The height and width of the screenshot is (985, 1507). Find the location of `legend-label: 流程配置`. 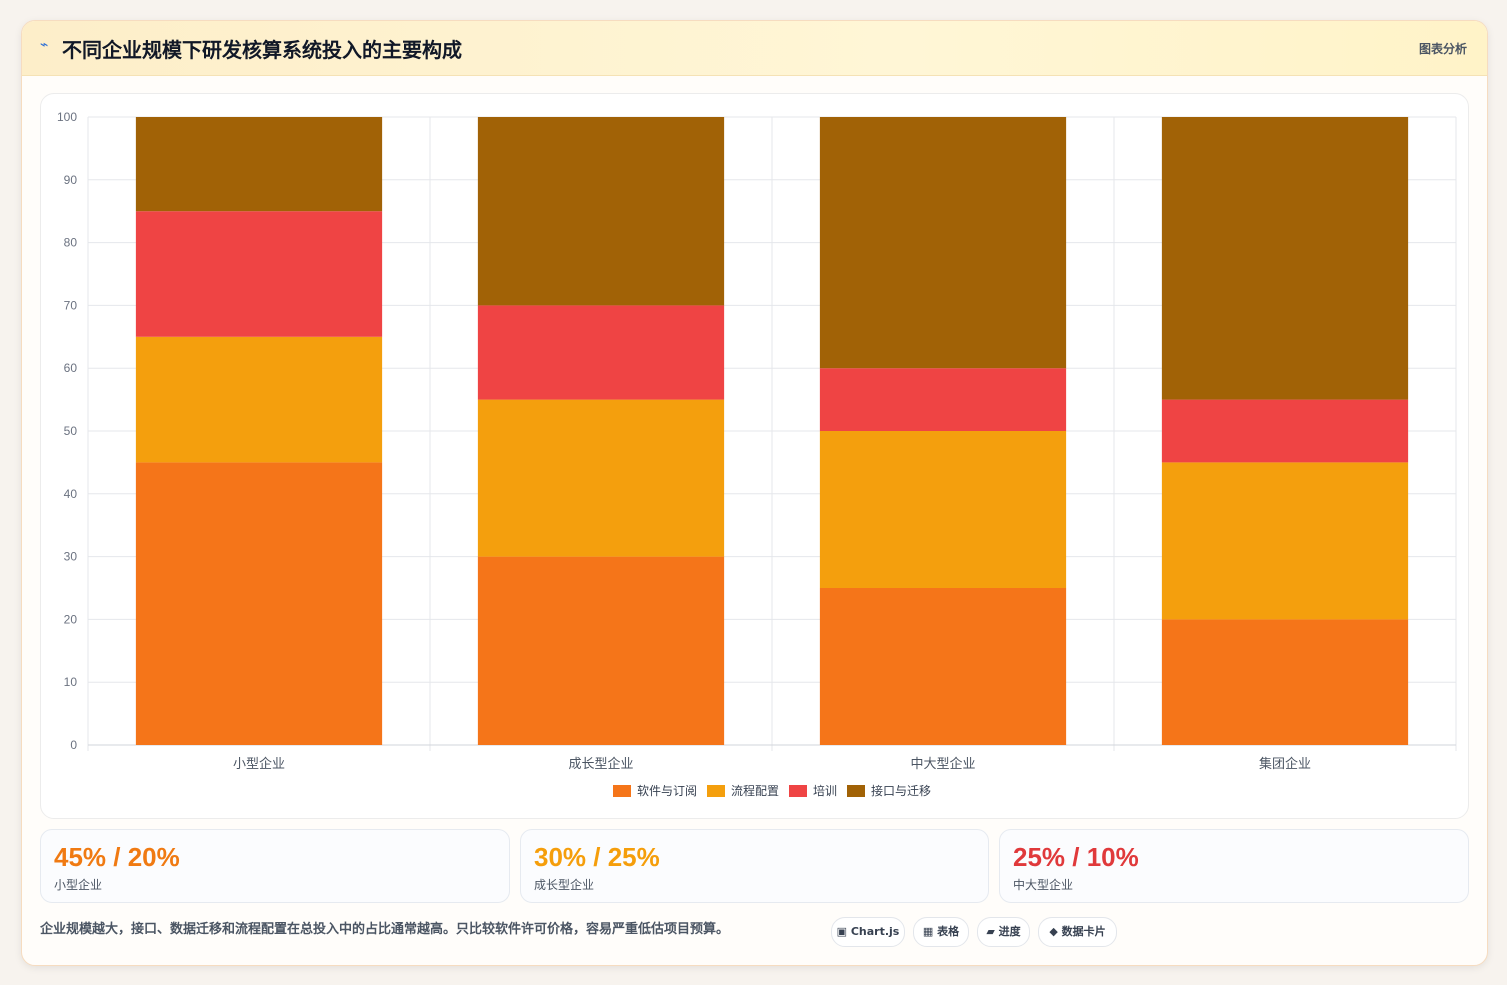

legend-label: 流程配置 is located at coordinates (755, 790).